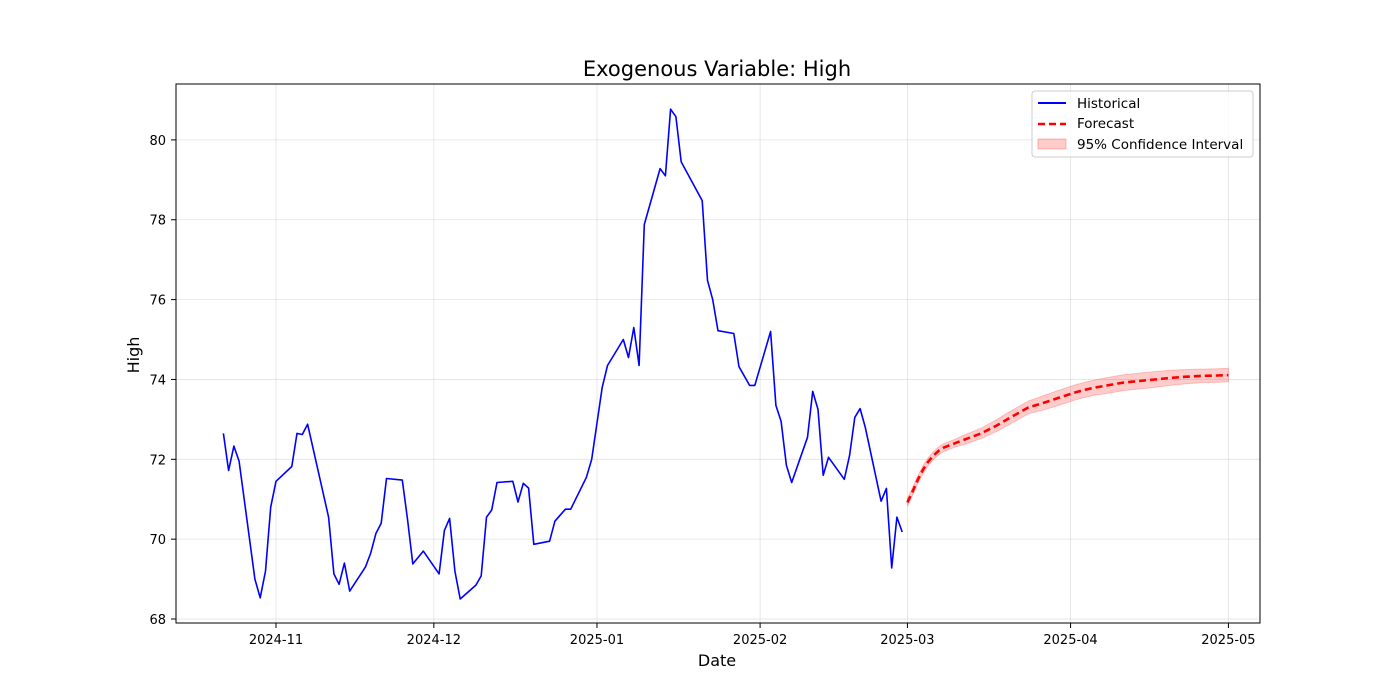 The height and width of the screenshot is (700, 1400). I want to click on y-tick-label: 72, so click(157, 460).